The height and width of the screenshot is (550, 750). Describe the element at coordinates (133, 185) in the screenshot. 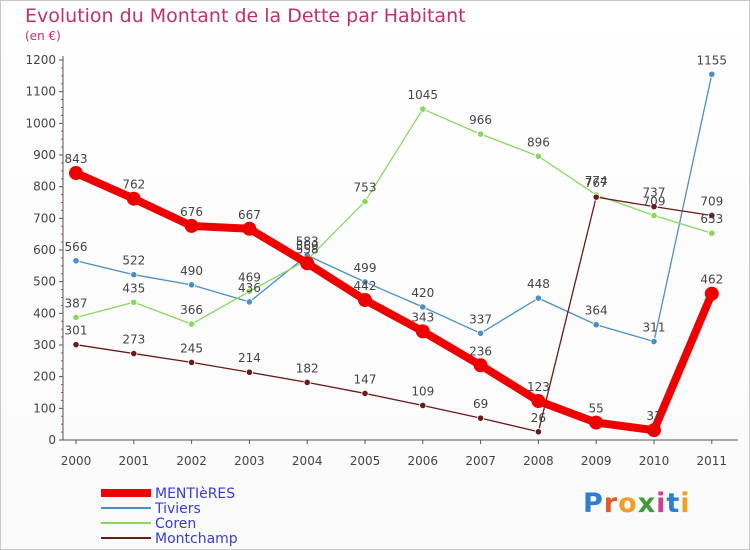

I see `data-label: 762` at that location.